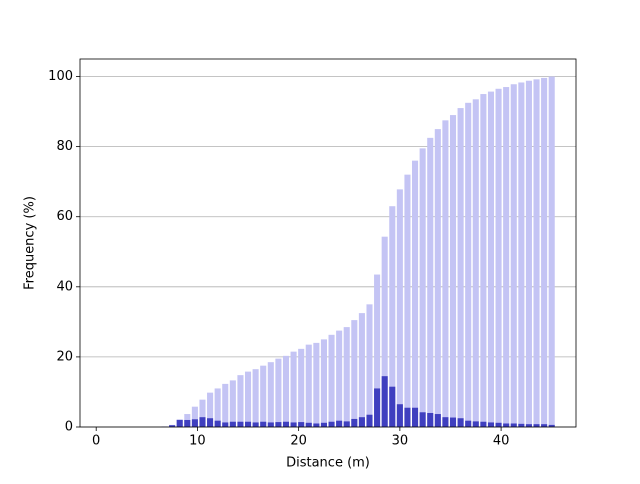  Describe the element at coordinates (64, 146) in the screenshot. I see `y-tick-label: 80` at that location.